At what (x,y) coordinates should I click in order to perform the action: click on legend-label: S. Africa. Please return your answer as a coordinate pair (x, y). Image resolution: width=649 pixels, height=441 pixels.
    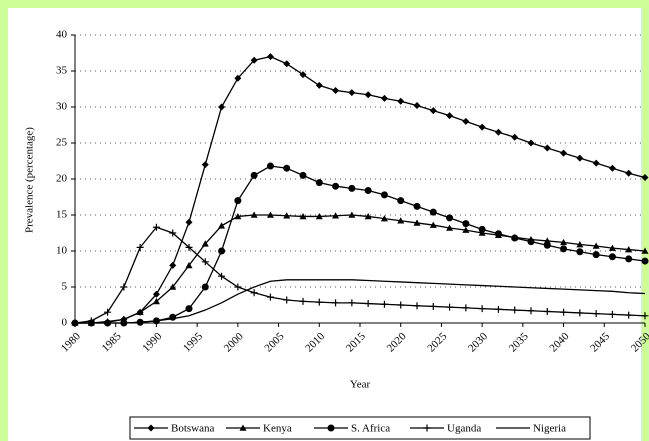
    Looking at the image, I should click on (370, 429).